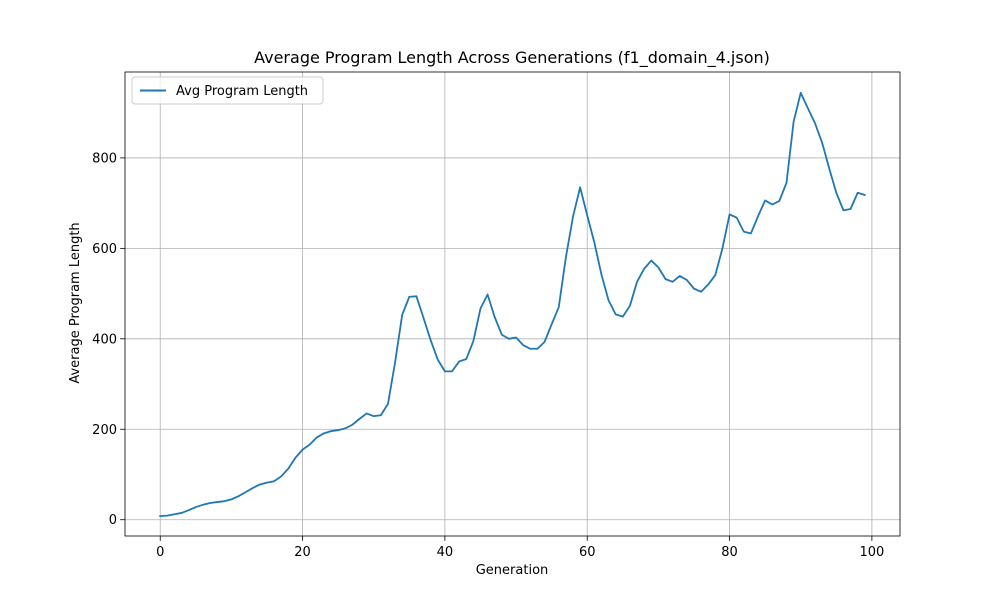 The width and height of the screenshot is (1000, 604). I want to click on x-tick-label: 20, so click(302, 552).